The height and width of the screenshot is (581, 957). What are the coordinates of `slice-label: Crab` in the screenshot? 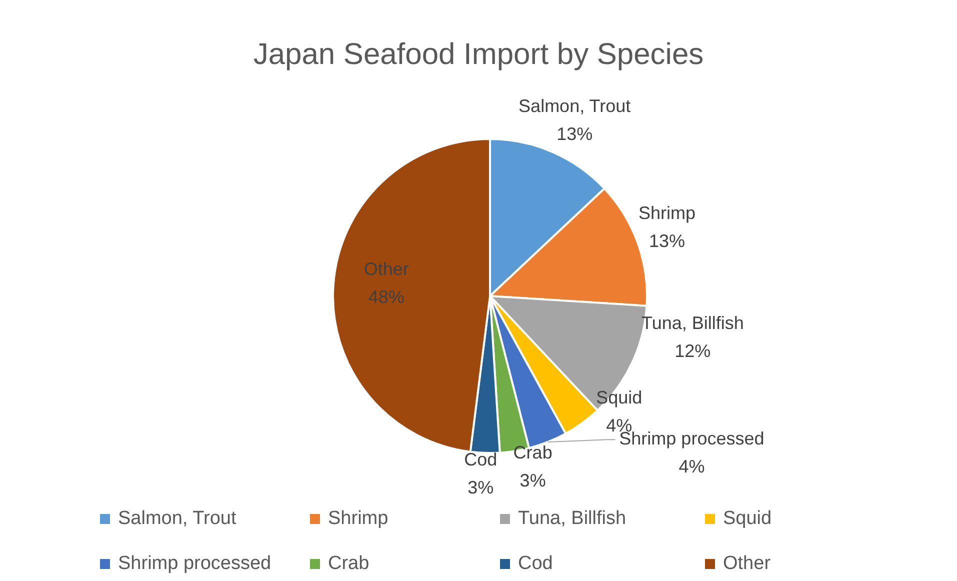 It's located at (532, 452).